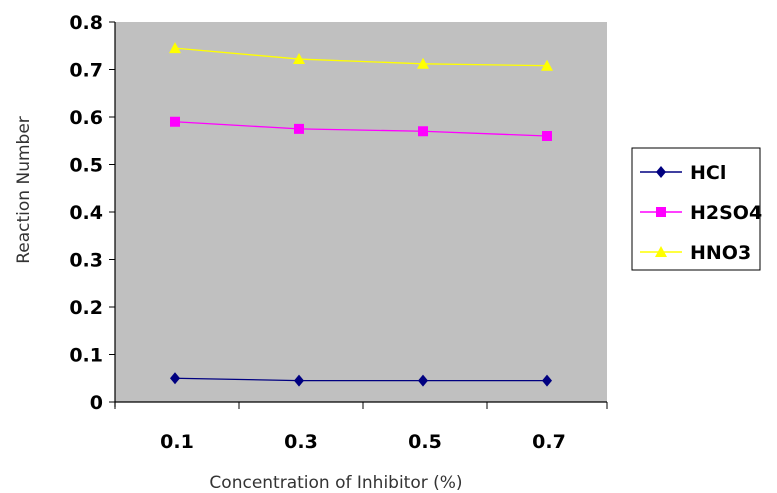 This screenshot has height=493, width=777. I want to click on legend-item: HNO3, so click(695, 253).